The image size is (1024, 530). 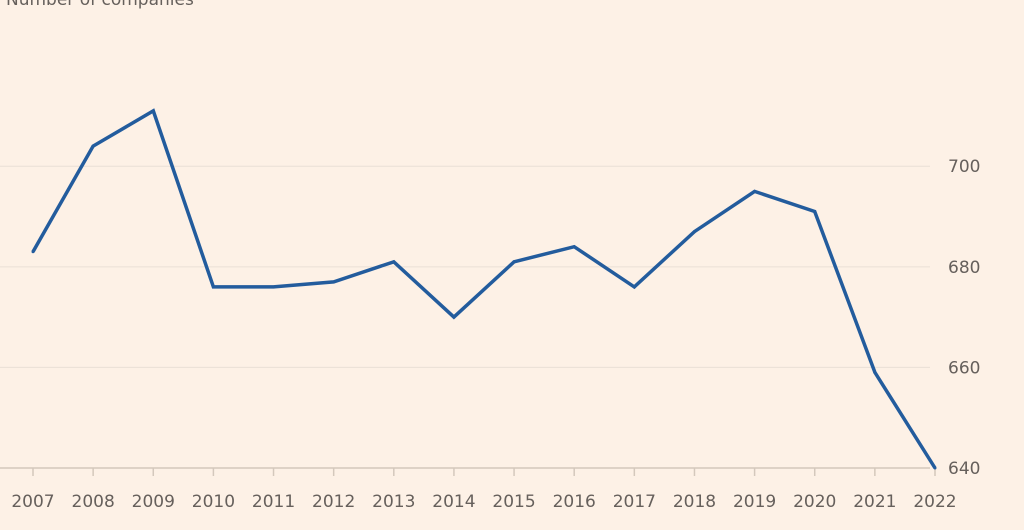 I want to click on x-tick-label-2010: 2010, so click(x=213, y=502).